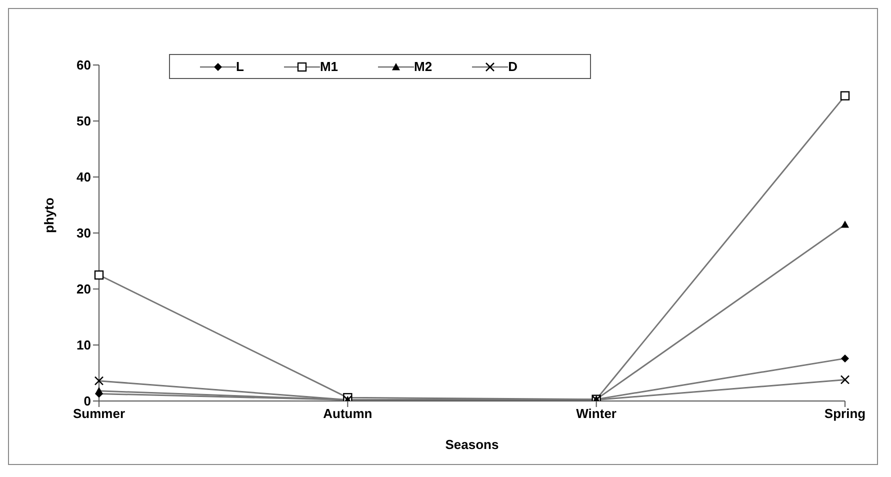 This screenshot has width=891, height=477. I want to click on y-tick-label: 60, so click(83, 65).